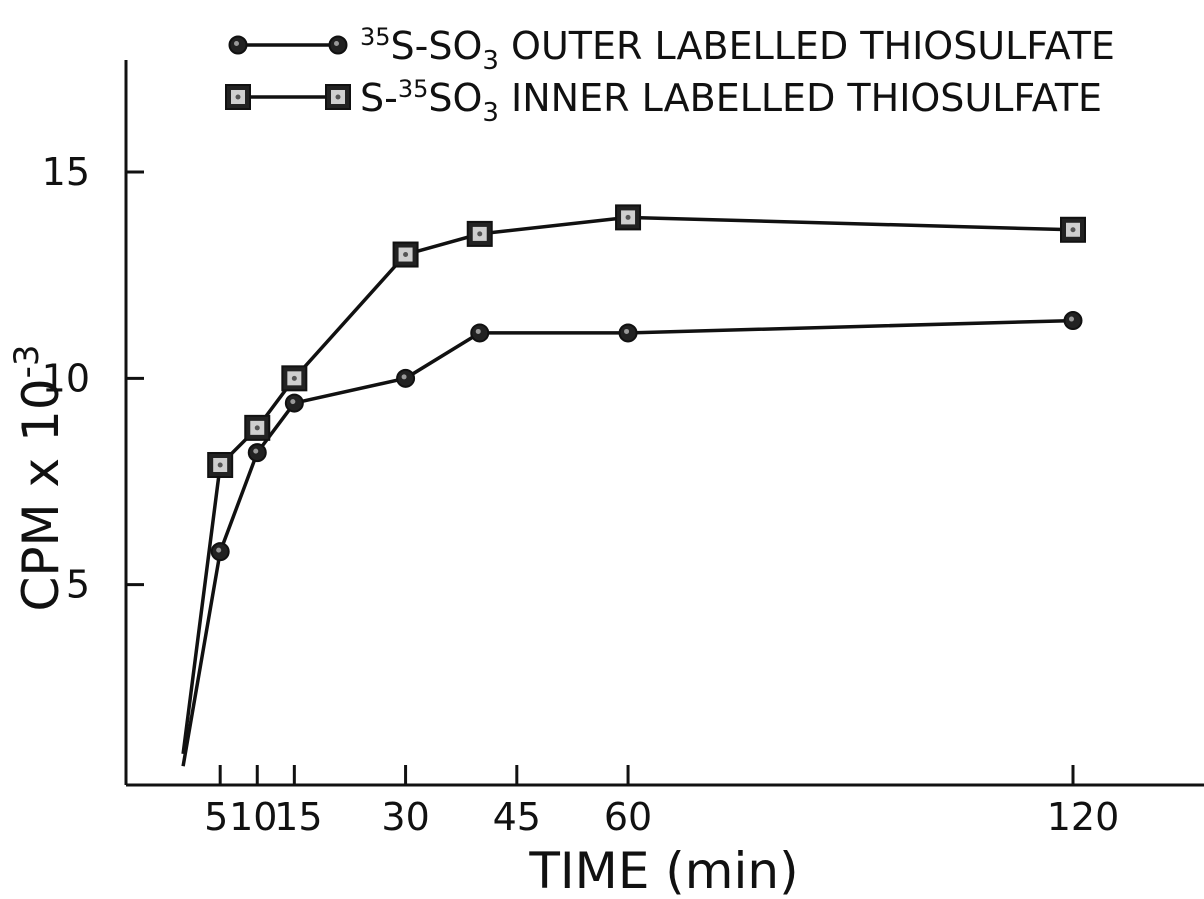 This screenshot has width=1204, height=899. I want to click on x-tick-label: 45, so click(517, 817).